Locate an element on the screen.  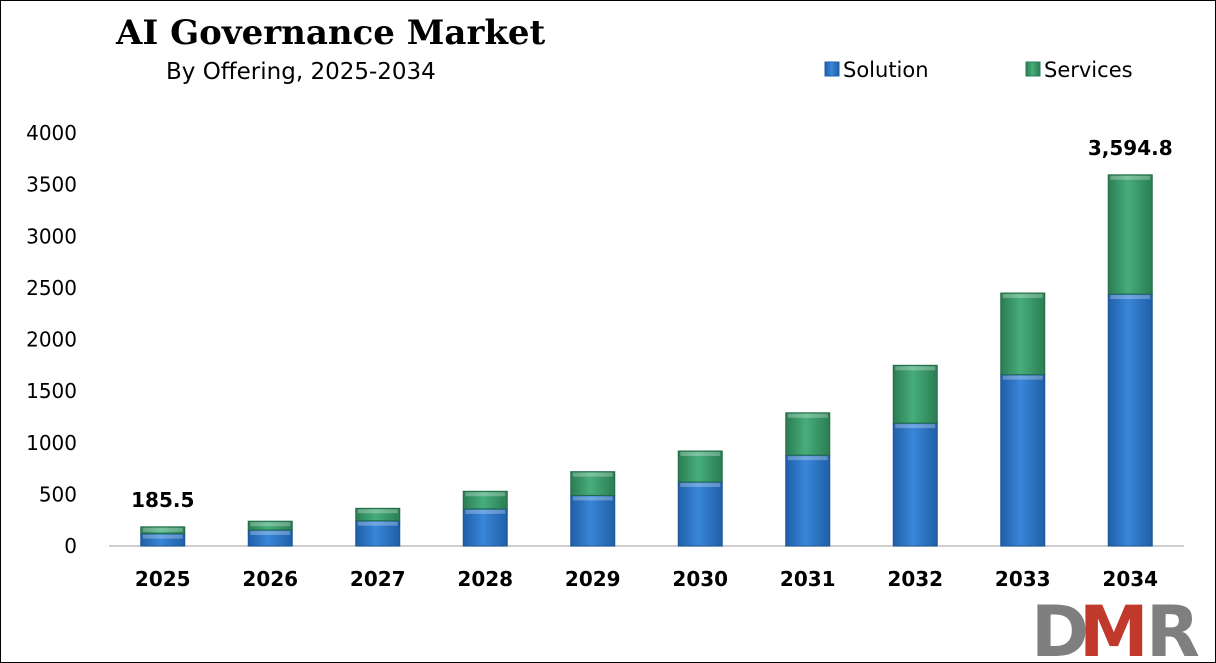
bar-services-2025 is located at coordinates (163, 530).